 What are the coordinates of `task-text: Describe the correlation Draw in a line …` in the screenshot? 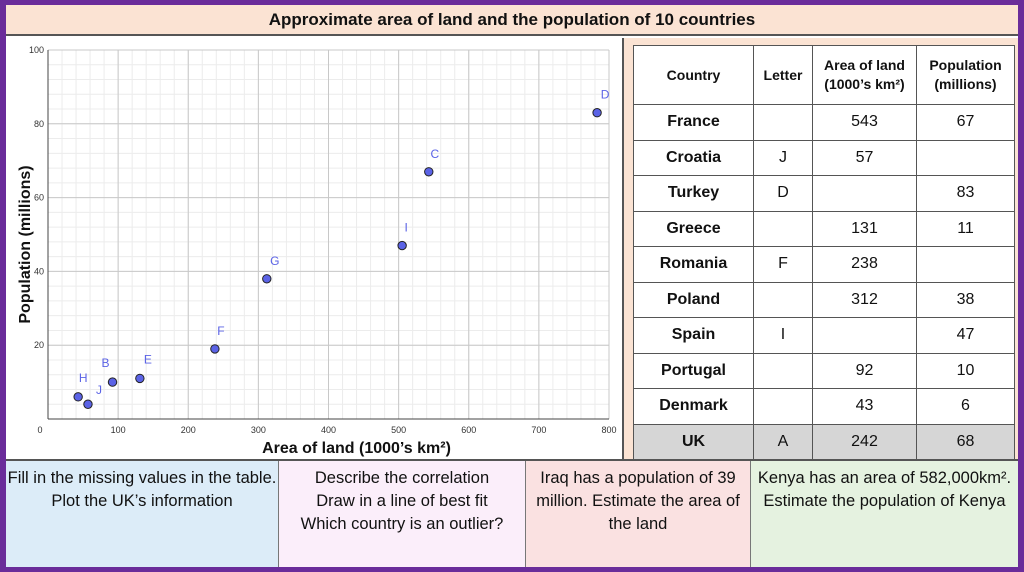 It's located at (402, 501).